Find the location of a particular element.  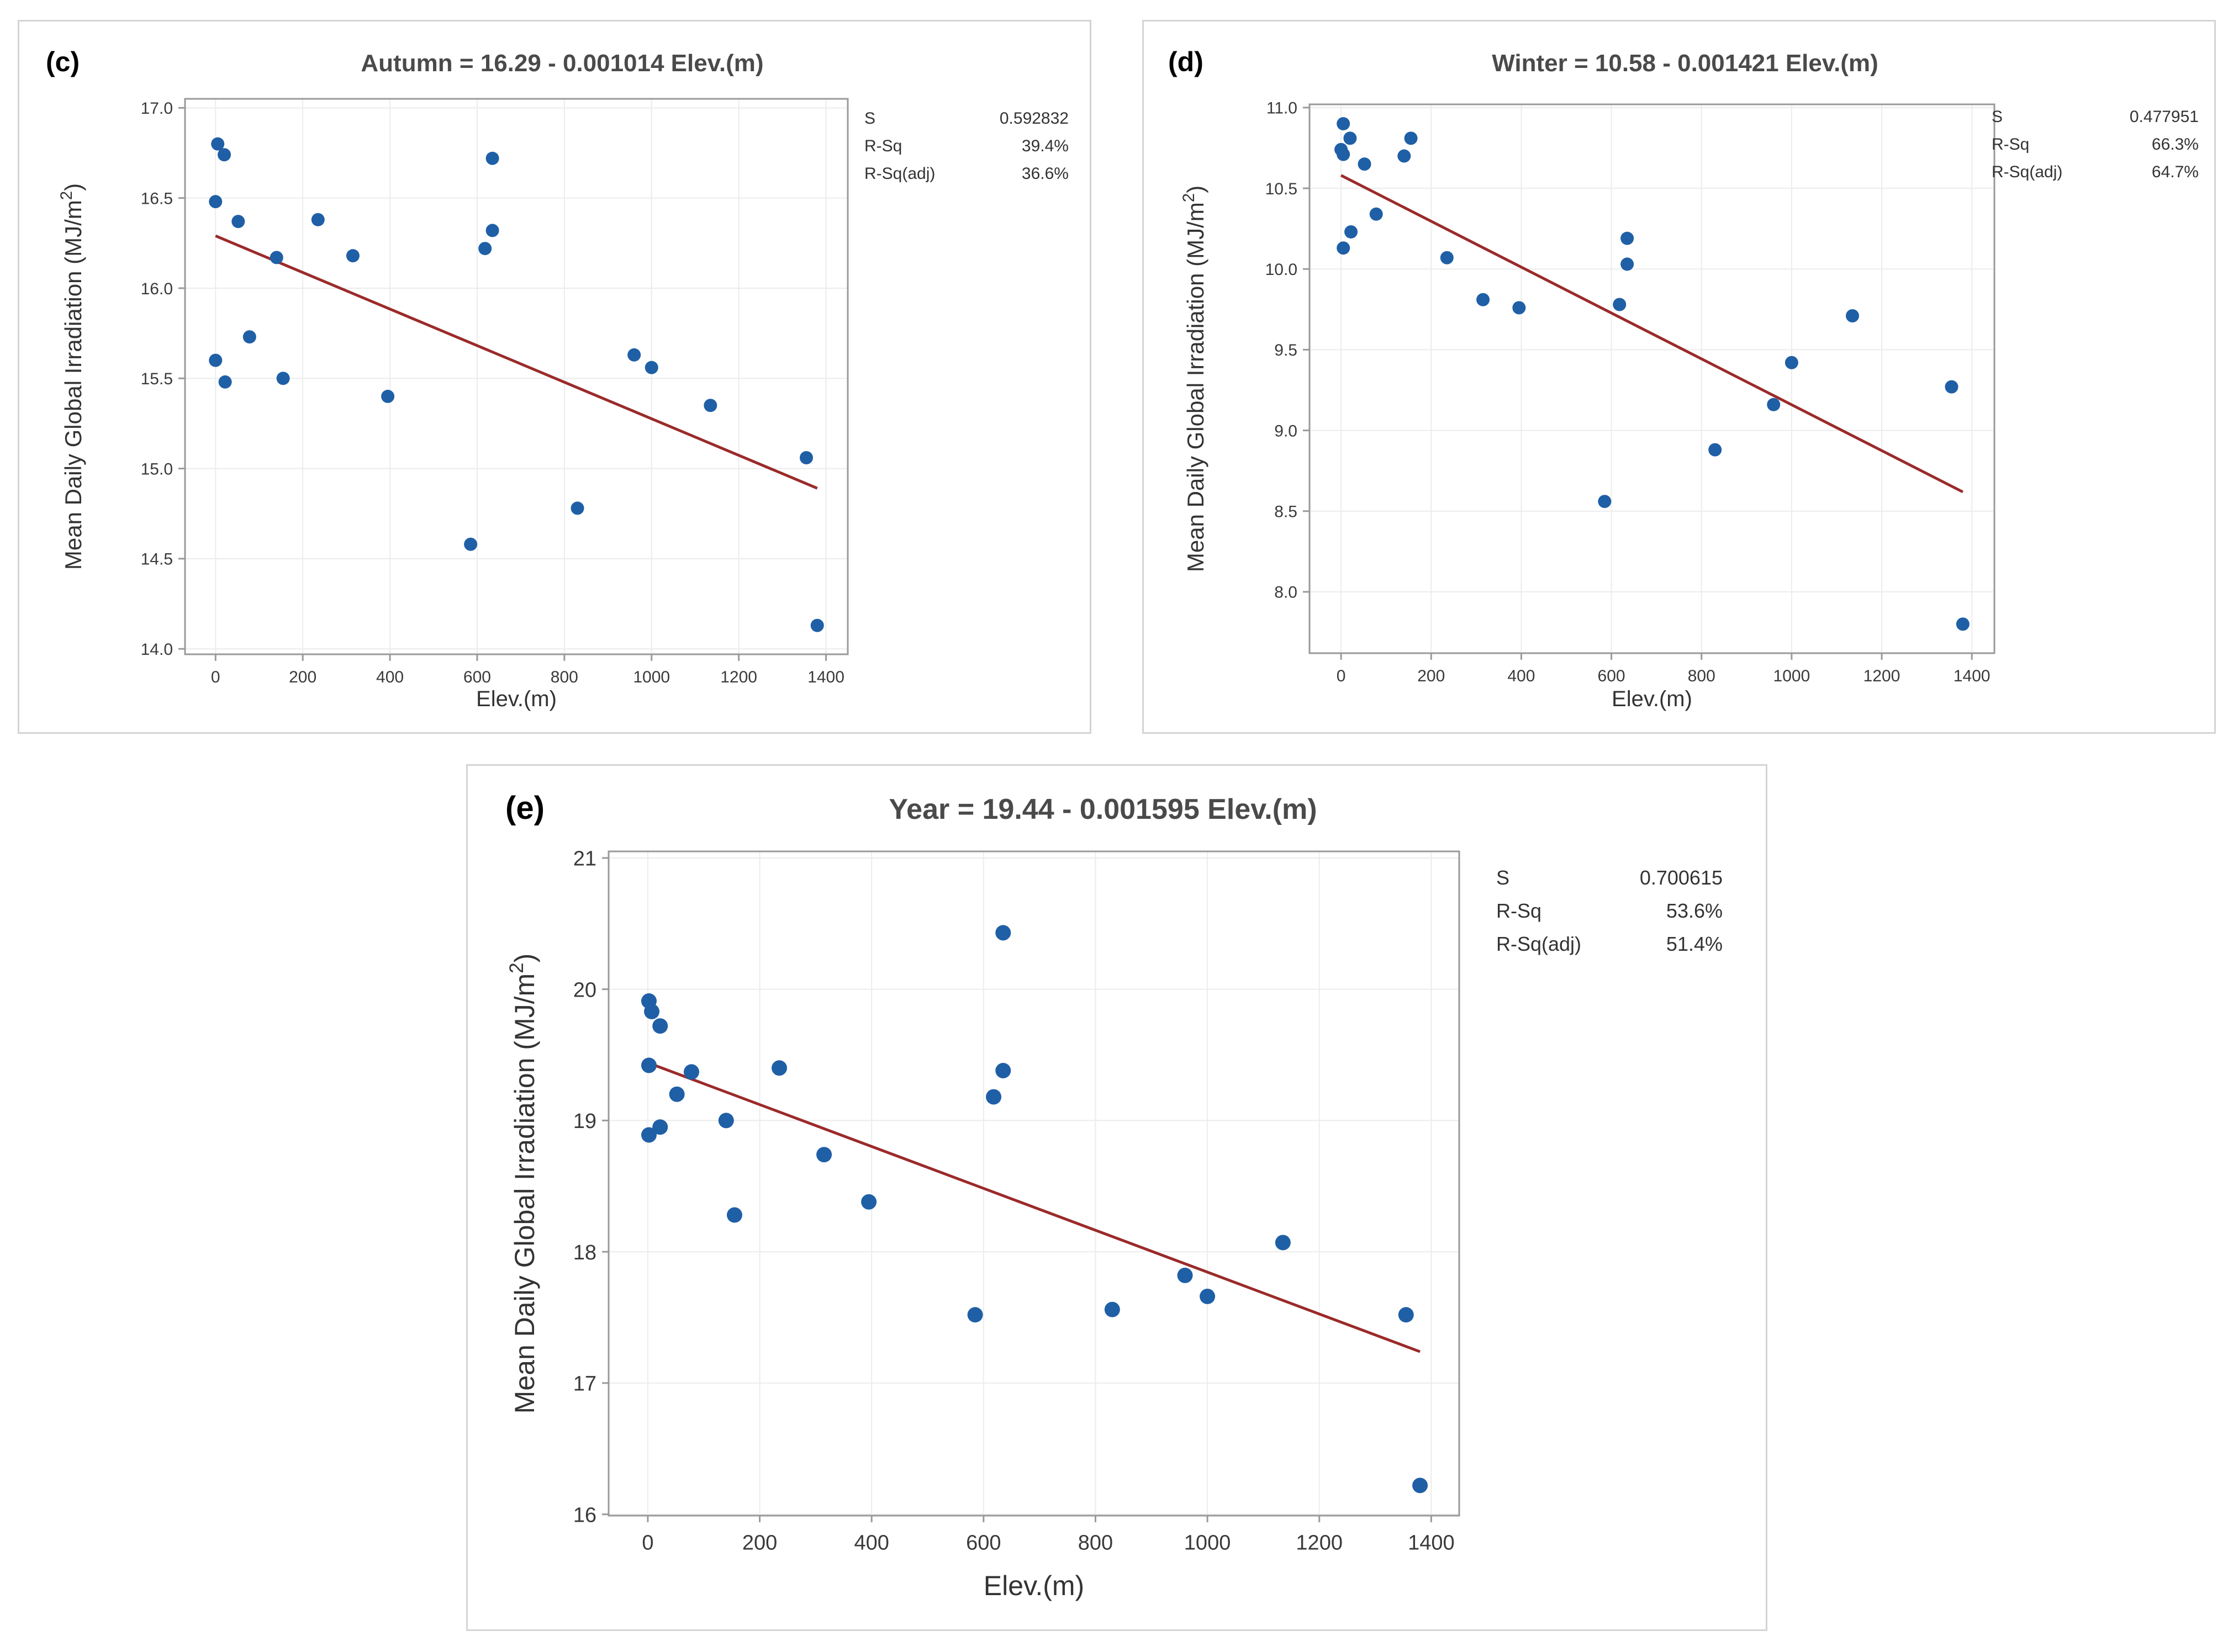

stat-value: 39.4% is located at coordinates (1045, 146).